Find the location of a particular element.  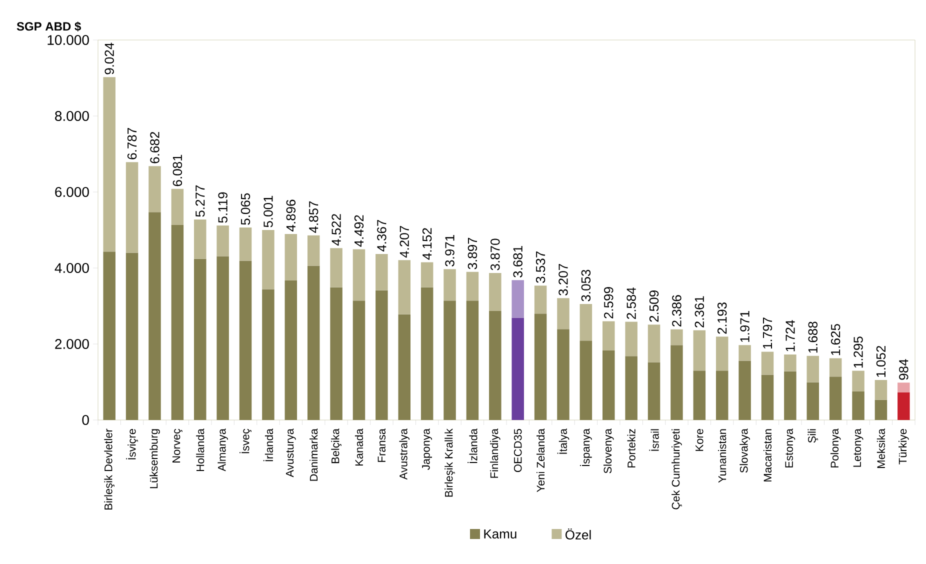

total-label: 1.625 is located at coordinates (835, 340).